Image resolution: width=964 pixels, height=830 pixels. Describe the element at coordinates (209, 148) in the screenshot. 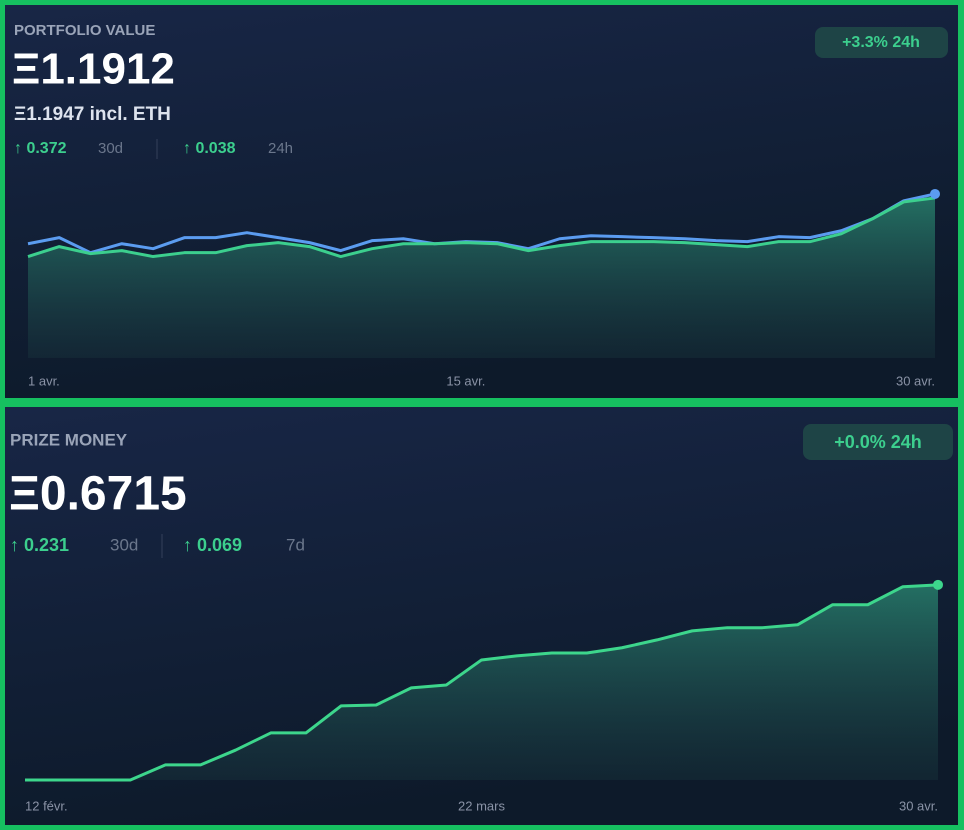

I see `stat-value: ↑ 0.038` at that location.